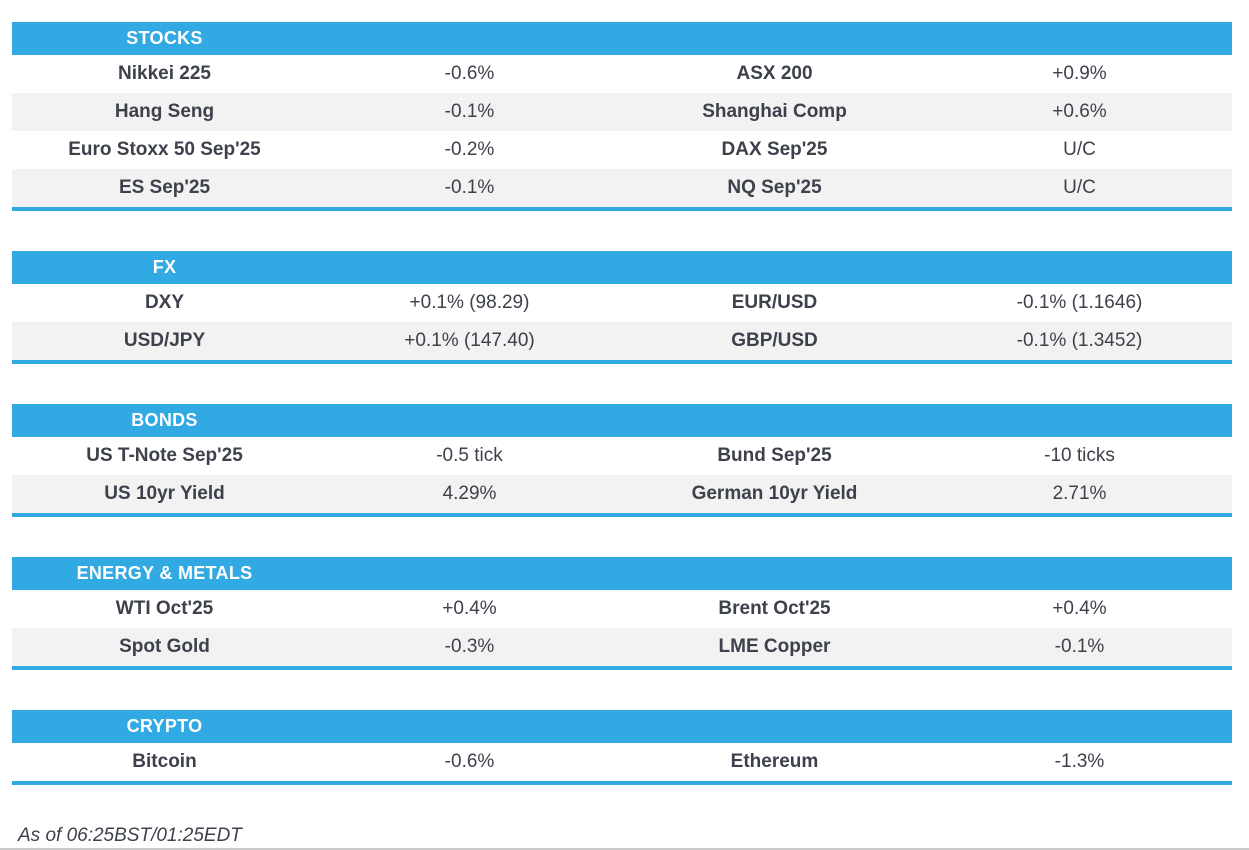 This screenshot has width=1249, height=850. Describe the element at coordinates (1079, 340) in the screenshot. I see `instrument-change: -0.1% (1.3452)` at that location.